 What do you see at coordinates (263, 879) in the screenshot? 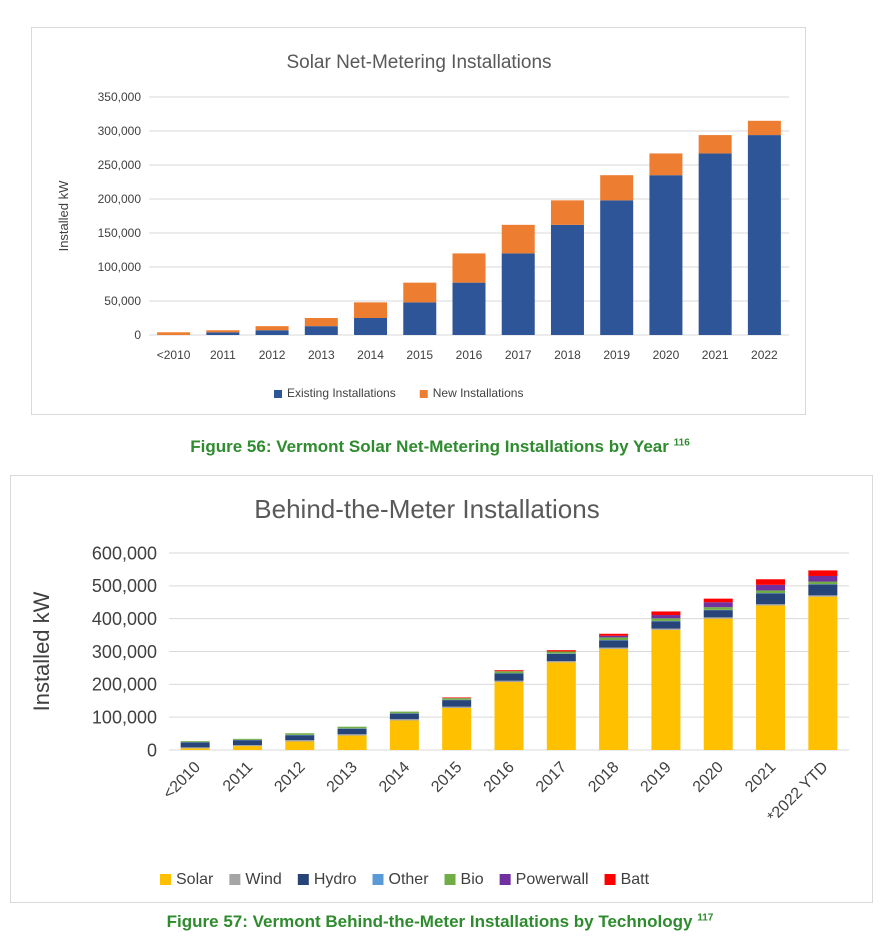
I see `legend-label-wind: Wind` at bounding box center [263, 879].